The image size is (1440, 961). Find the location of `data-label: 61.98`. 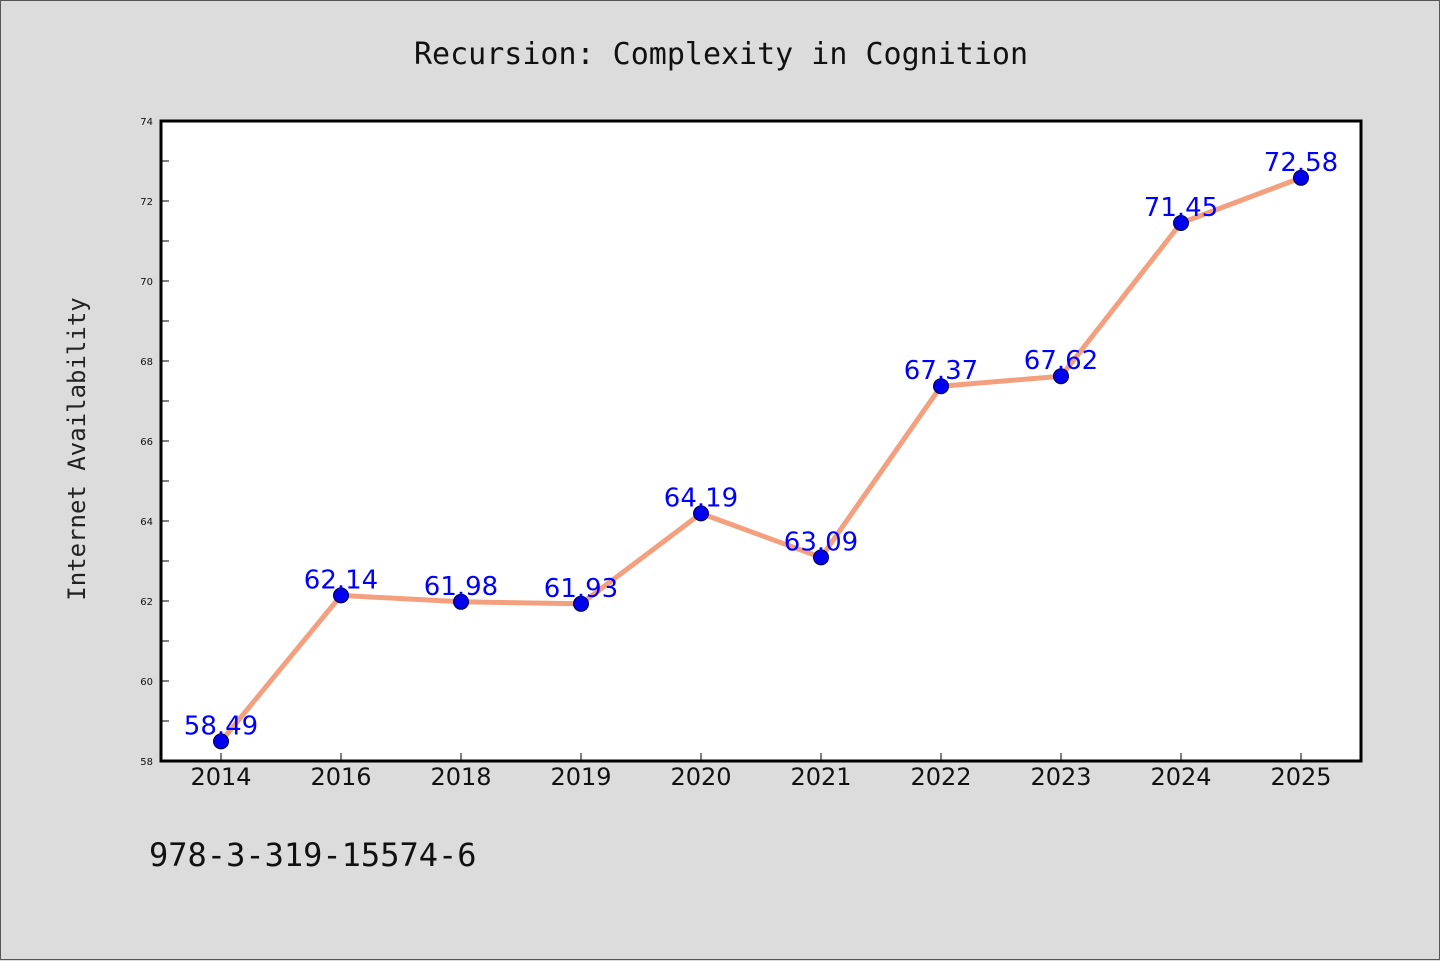

data-label: 61.98 is located at coordinates (461, 587).